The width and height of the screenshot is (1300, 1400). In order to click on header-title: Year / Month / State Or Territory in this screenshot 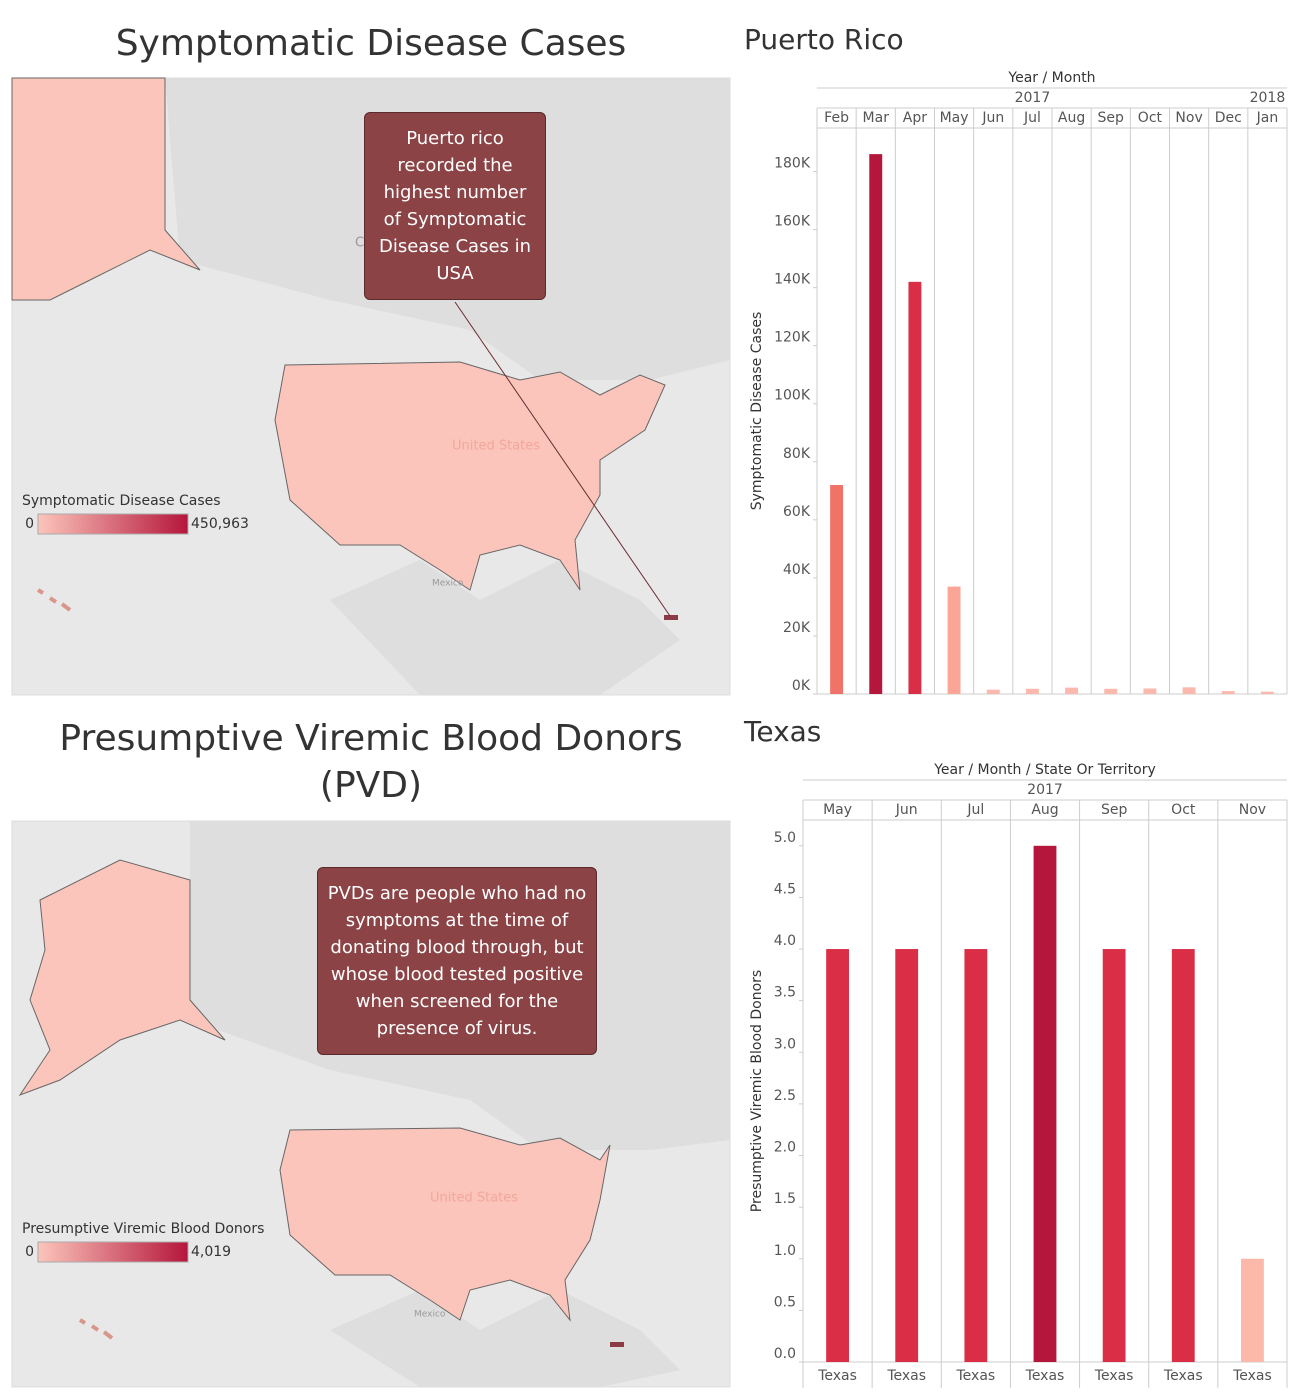, I will do `click(1044, 770)`.